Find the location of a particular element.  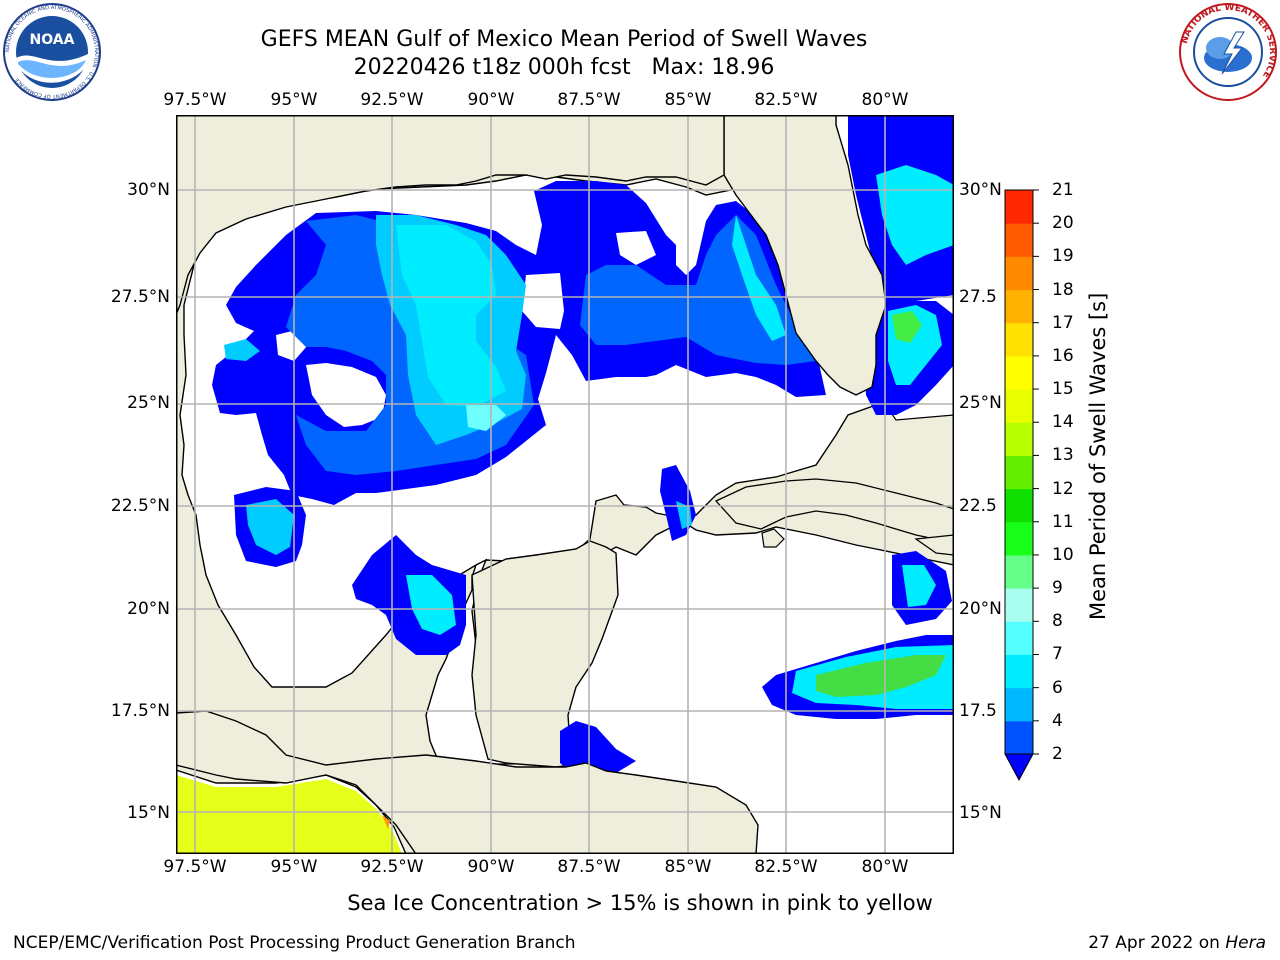

colorbar is located at coordinates (1021, 485).